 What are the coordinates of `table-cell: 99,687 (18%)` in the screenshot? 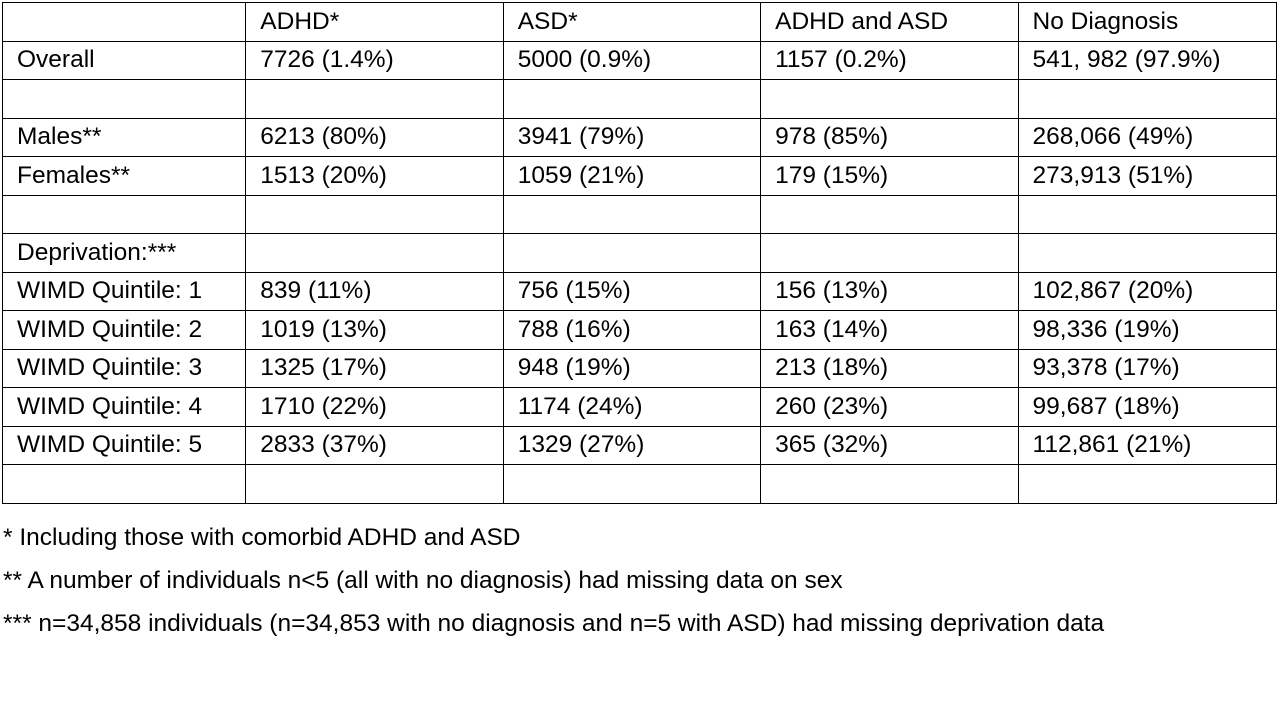 It's located at (1147, 407).